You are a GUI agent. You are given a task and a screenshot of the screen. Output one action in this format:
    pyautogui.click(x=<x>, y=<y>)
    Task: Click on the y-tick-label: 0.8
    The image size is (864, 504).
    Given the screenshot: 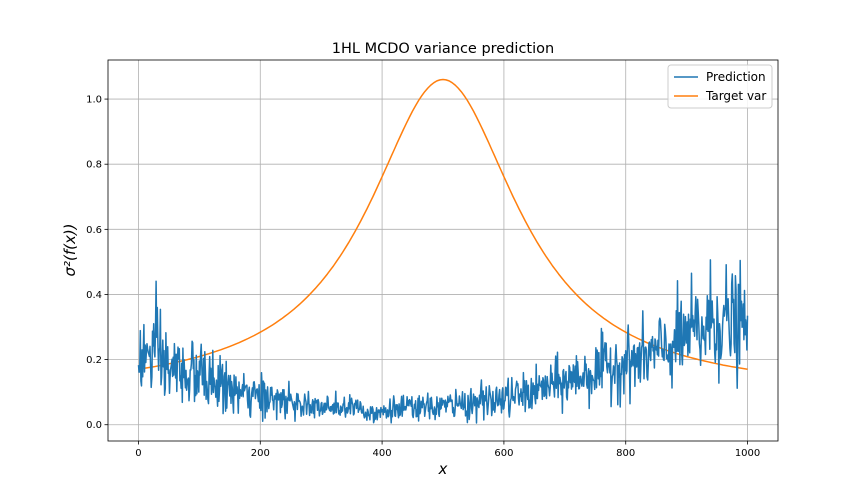 What is the action you would take?
    pyautogui.click(x=94, y=165)
    